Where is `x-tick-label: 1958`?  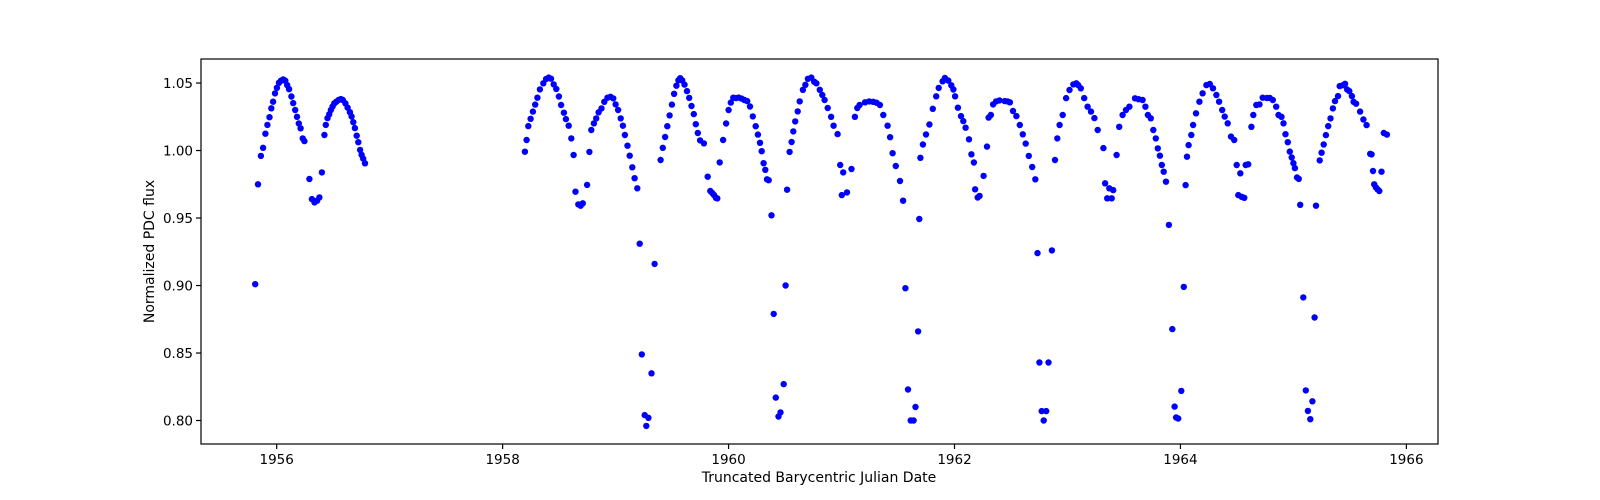
x-tick-label: 1958 is located at coordinates (502, 460).